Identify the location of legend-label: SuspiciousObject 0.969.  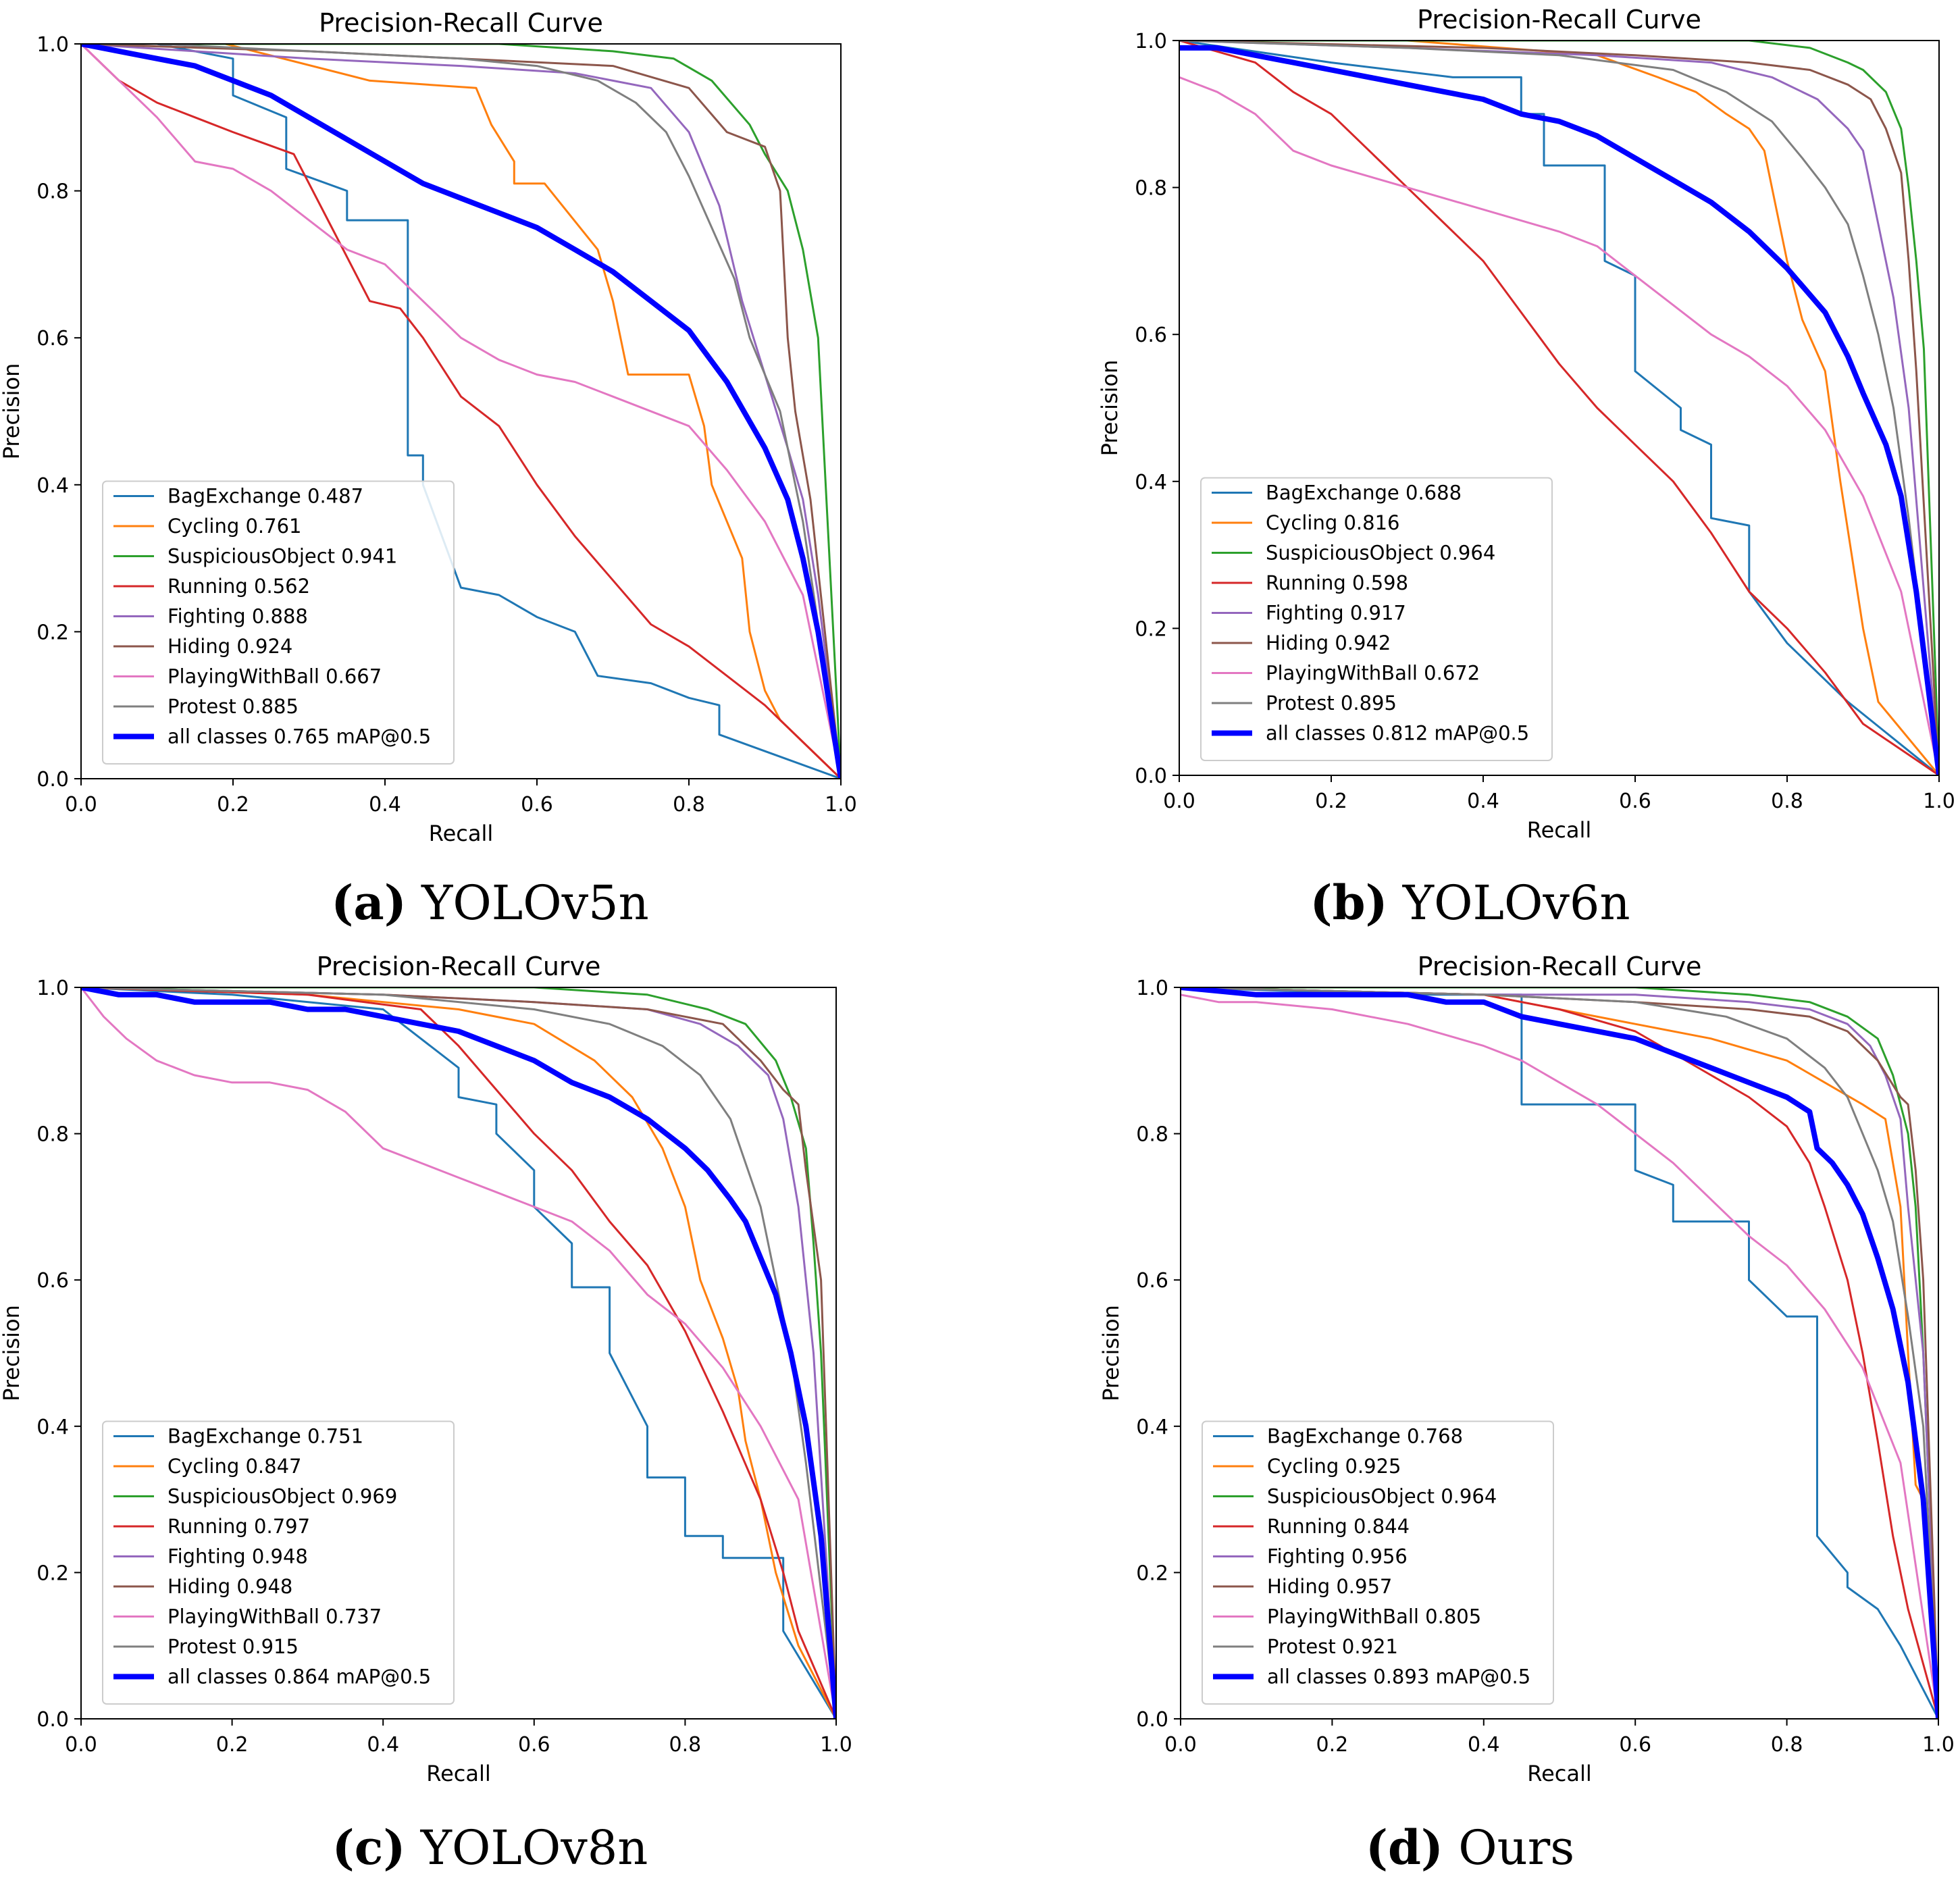
(282, 1496).